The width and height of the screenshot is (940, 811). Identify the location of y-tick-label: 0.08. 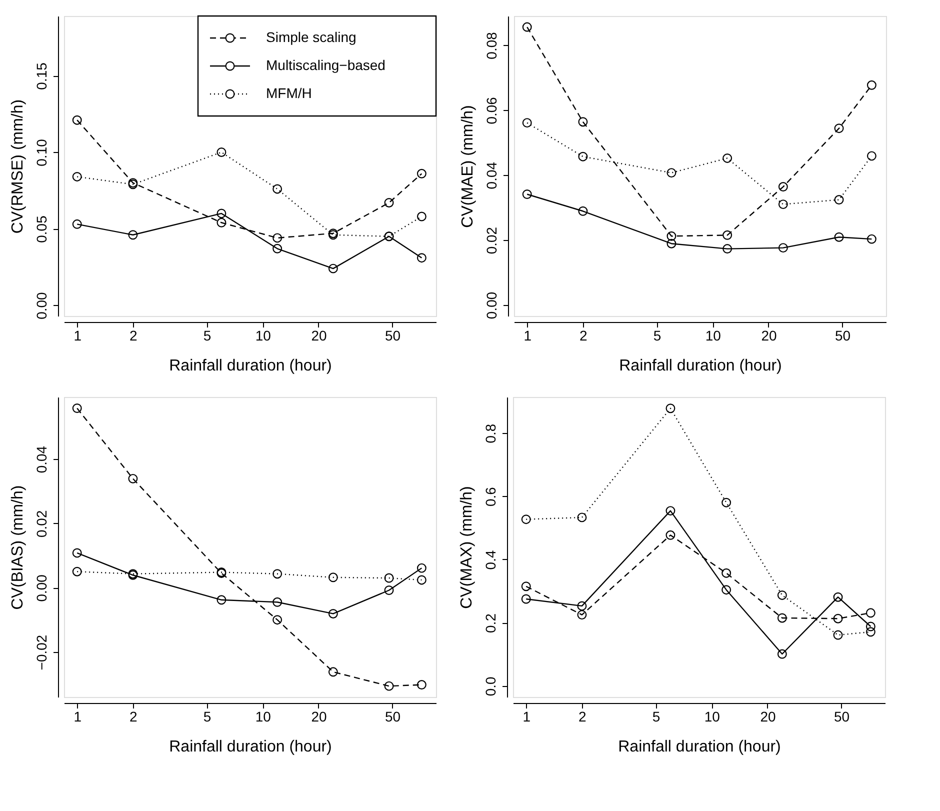
(492, 46).